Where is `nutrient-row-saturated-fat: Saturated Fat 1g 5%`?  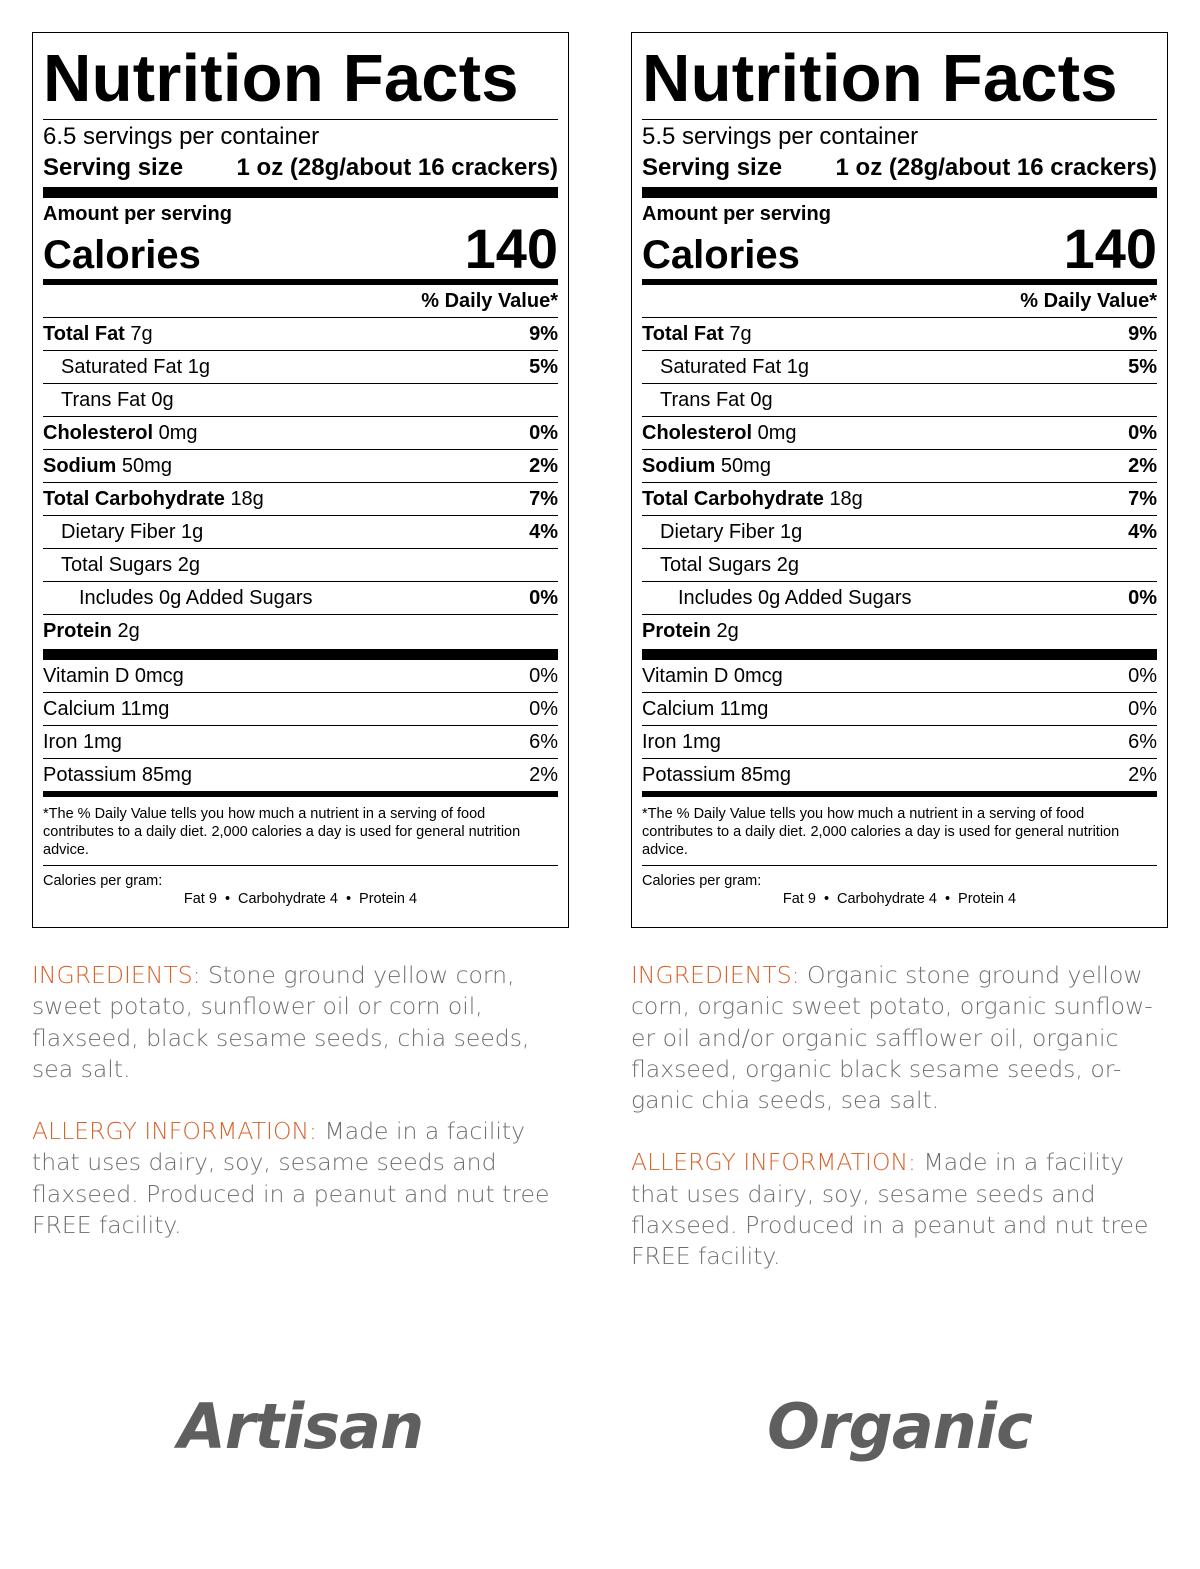
nutrient-row-saturated-fat: Saturated Fat 1g 5% is located at coordinates (300, 366).